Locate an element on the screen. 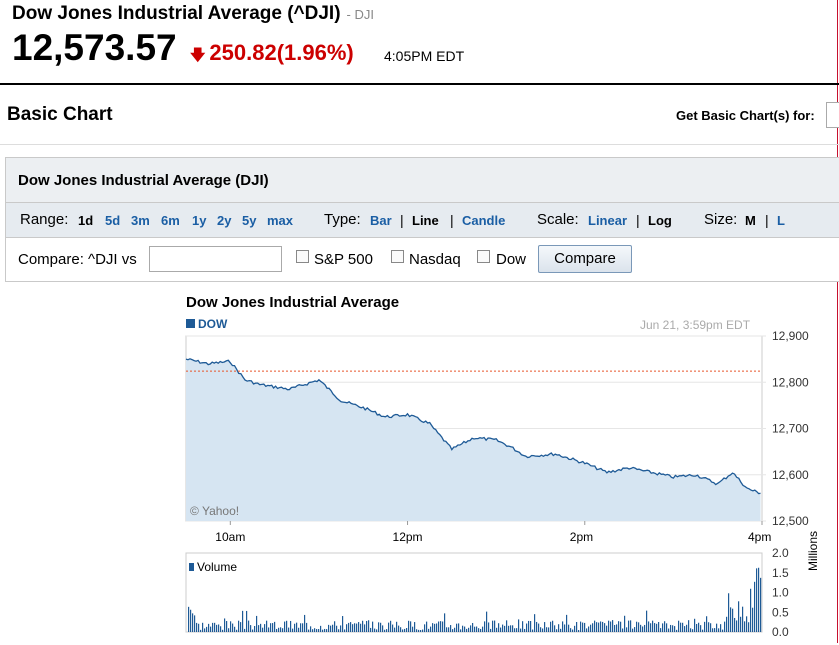 The width and height of the screenshot is (839, 645). sp500-checkbox is located at coordinates (302, 256).